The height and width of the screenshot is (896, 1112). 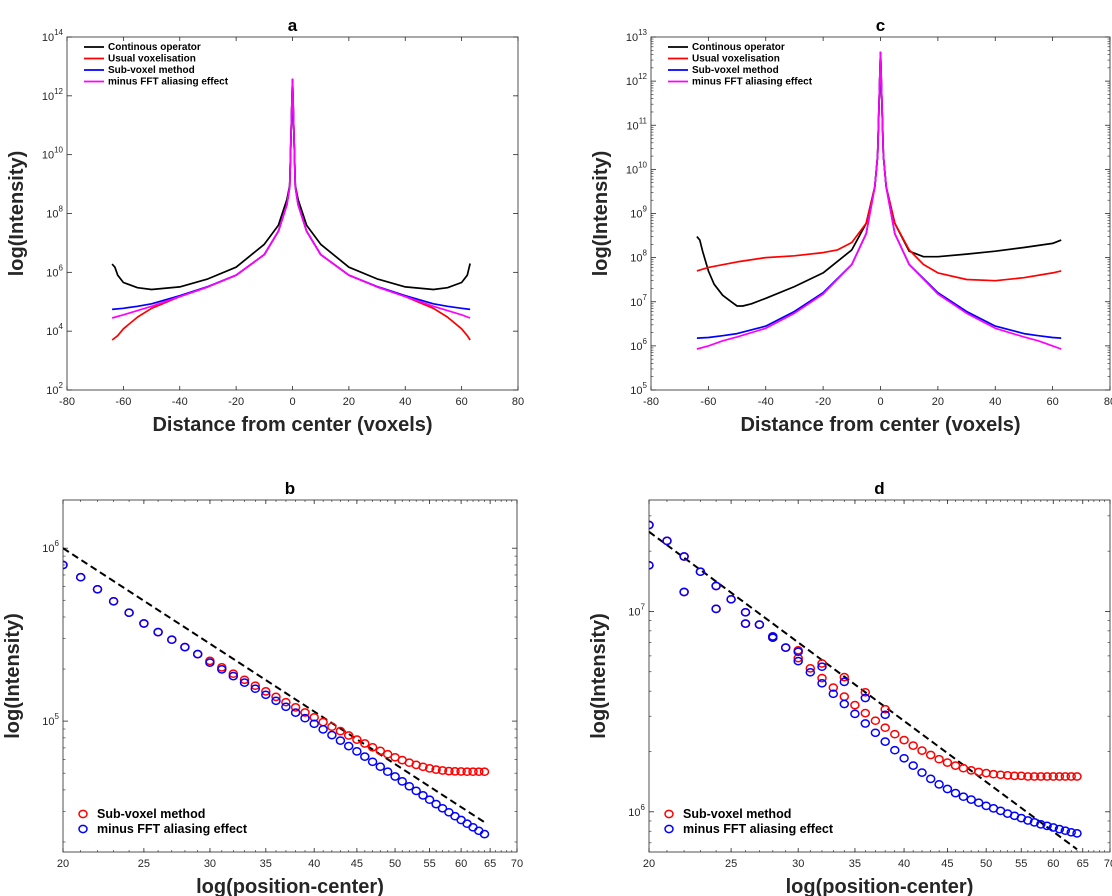 What do you see at coordinates (1021, 864) in the screenshot?
I see `x-tick-label: 55` at bounding box center [1021, 864].